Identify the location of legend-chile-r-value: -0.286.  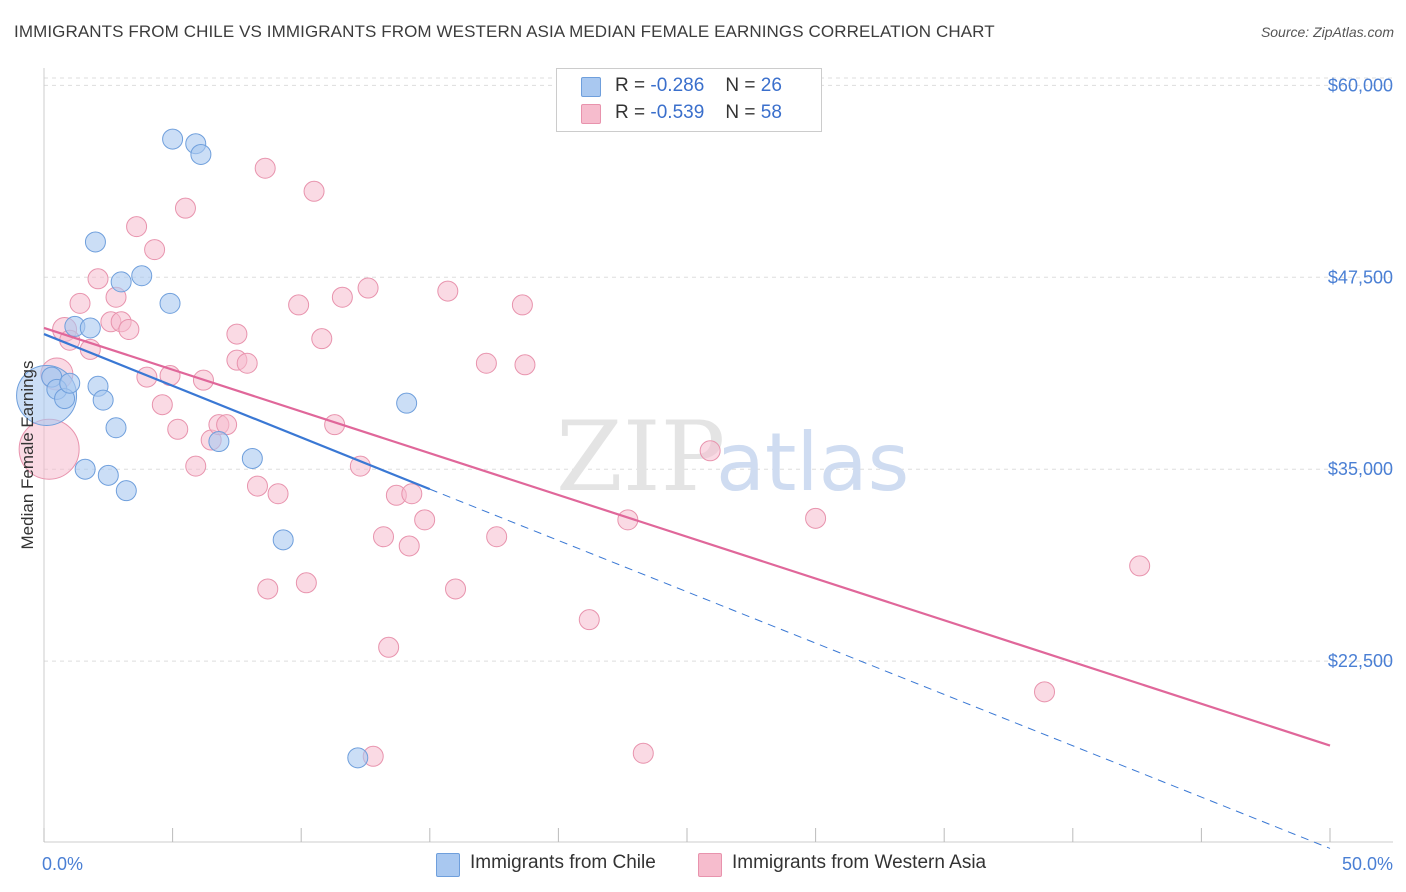
(677, 85).